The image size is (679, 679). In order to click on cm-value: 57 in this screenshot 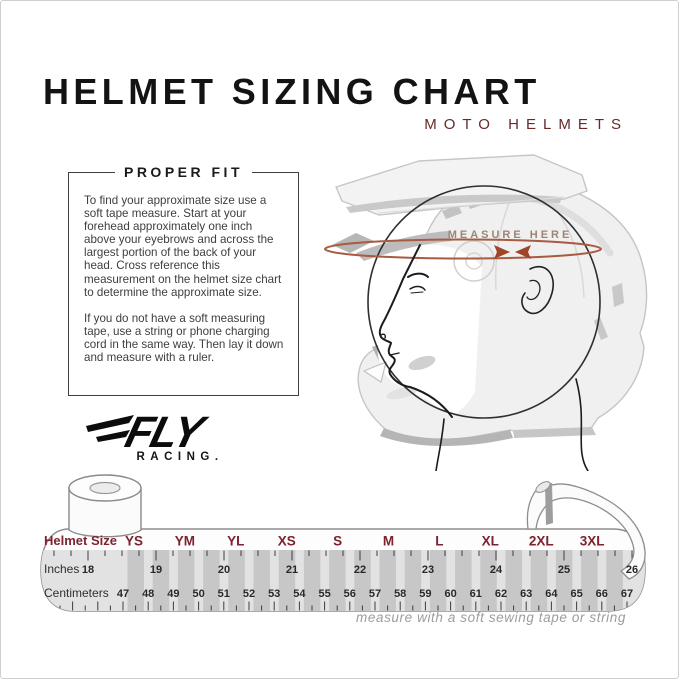, I will do `click(375, 594)`.